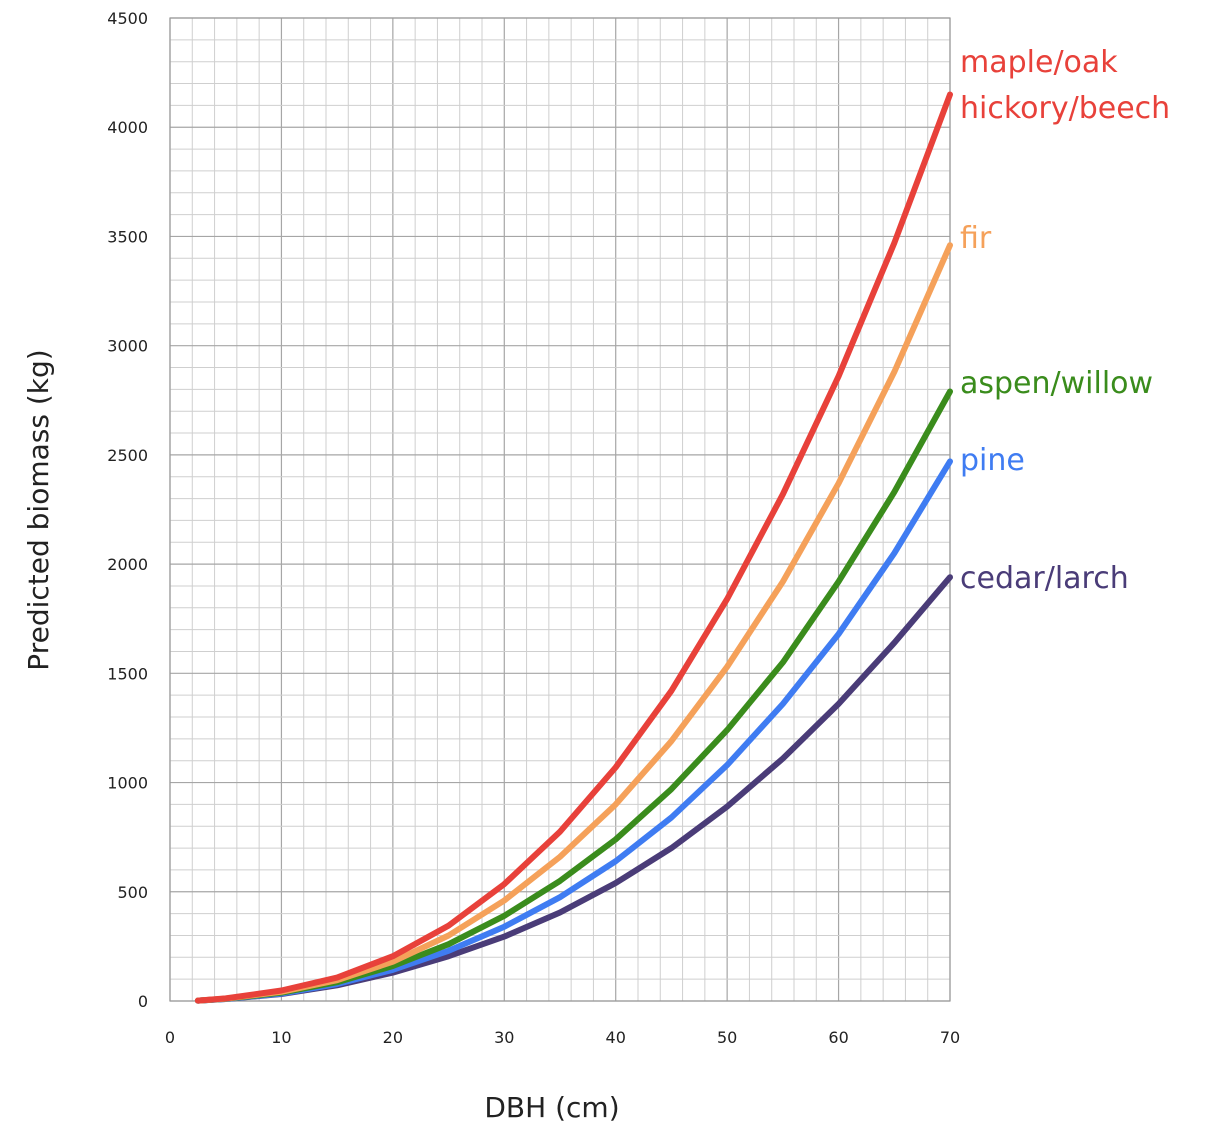  What do you see at coordinates (127, 783) in the screenshot?
I see `y-tick-label: 1000` at bounding box center [127, 783].